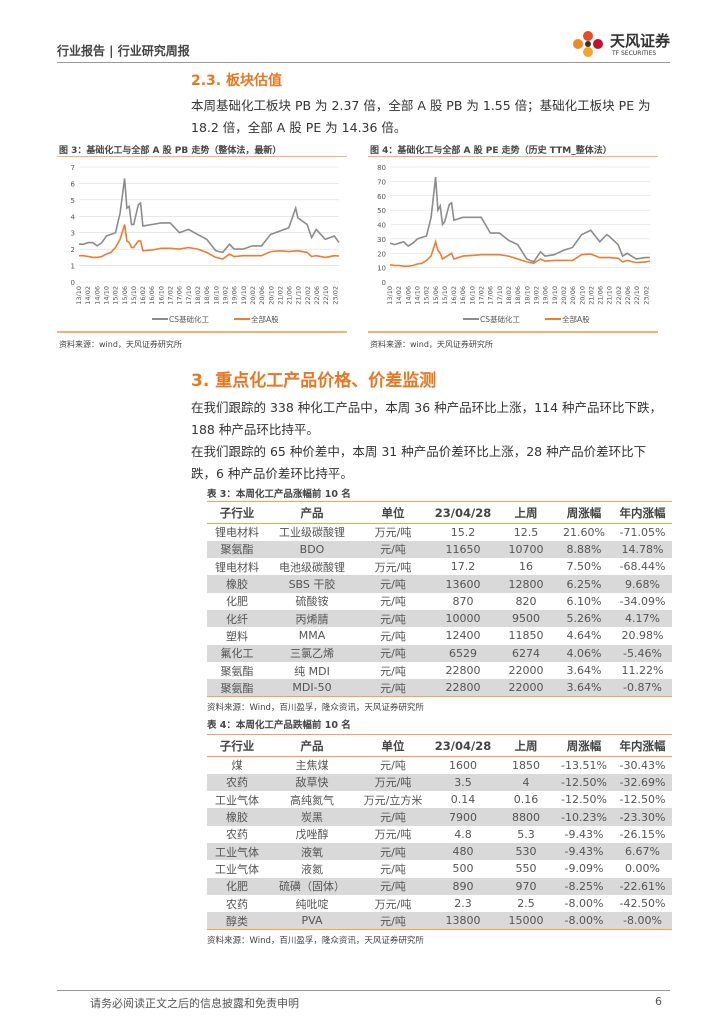  I want to click on table-cell: 8.88%, so click(584, 549).